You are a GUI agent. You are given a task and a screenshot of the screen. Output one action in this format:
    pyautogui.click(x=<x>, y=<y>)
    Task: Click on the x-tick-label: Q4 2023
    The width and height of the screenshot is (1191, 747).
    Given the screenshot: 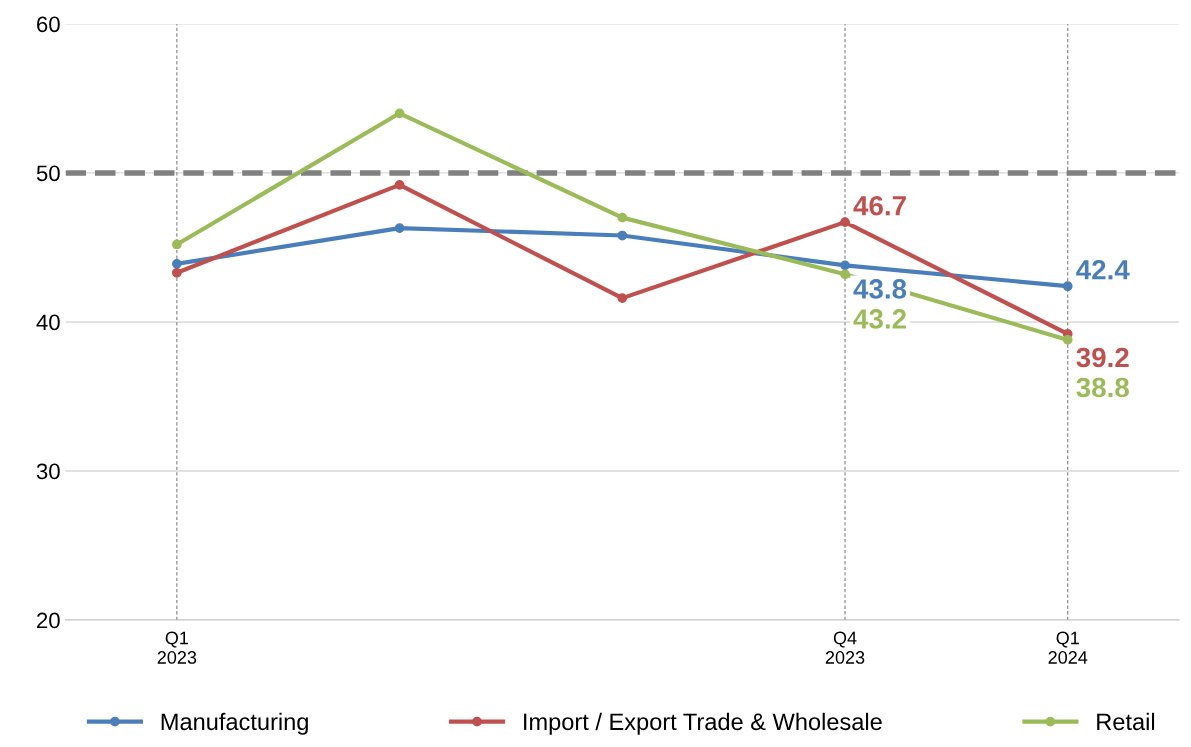 What is the action you would take?
    pyautogui.click(x=845, y=647)
    